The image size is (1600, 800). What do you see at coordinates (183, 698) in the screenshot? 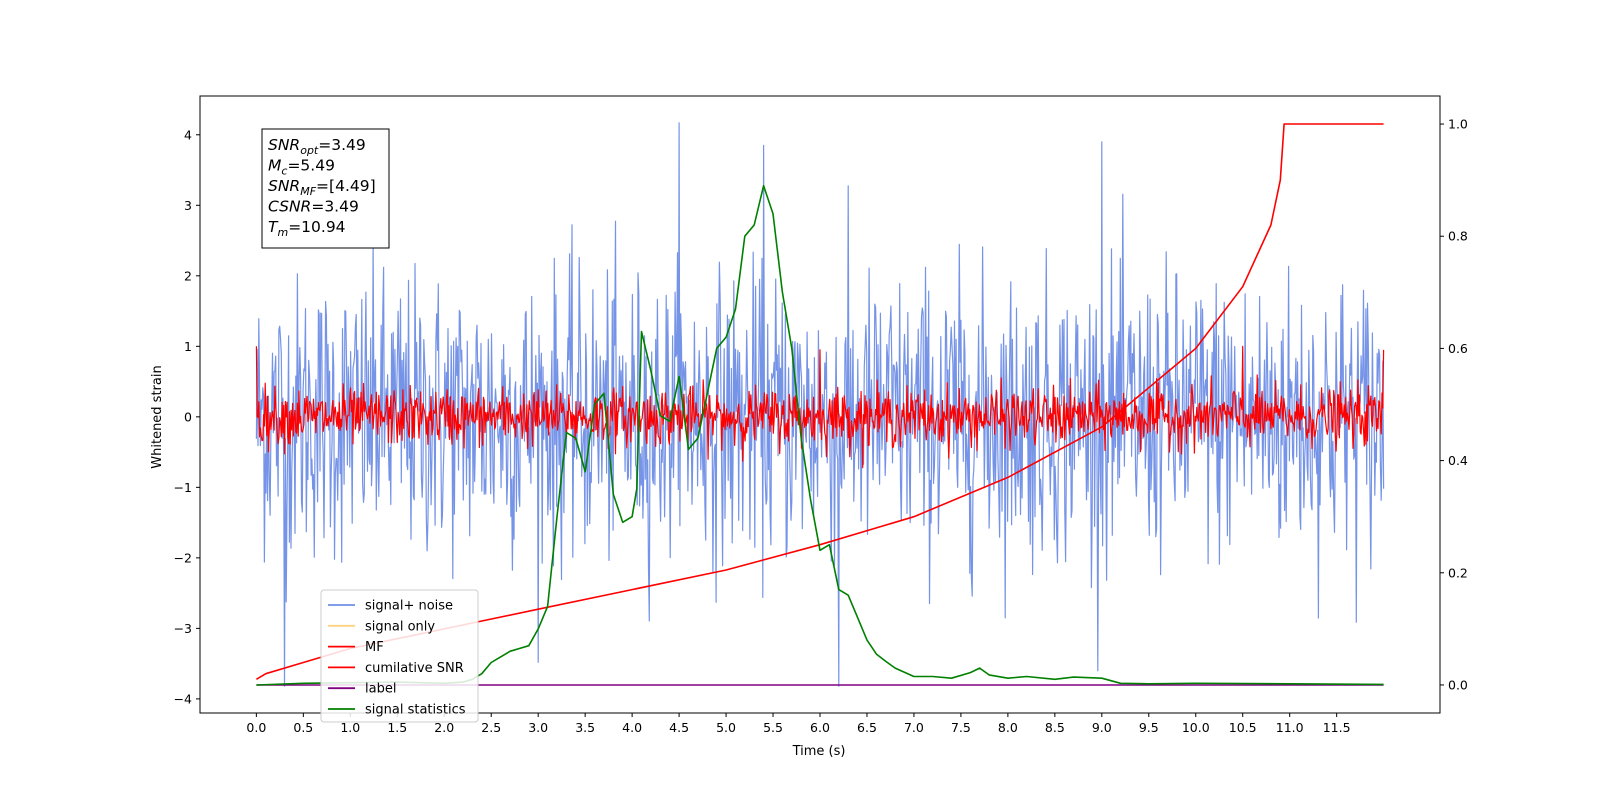
I see `y-tick-label-left: −4` at bounding box center [183, 698].